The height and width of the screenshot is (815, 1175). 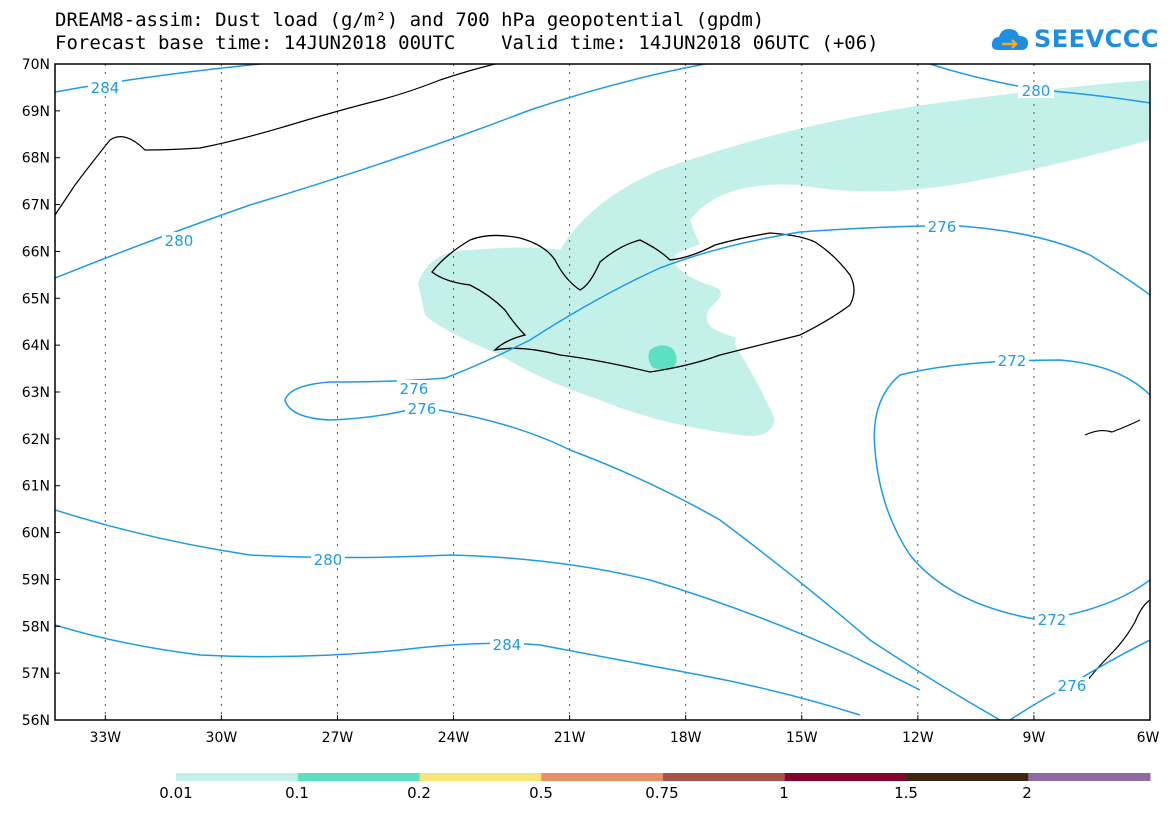 I want to click on latitude-label: 56N, so click(x=36, y=721).